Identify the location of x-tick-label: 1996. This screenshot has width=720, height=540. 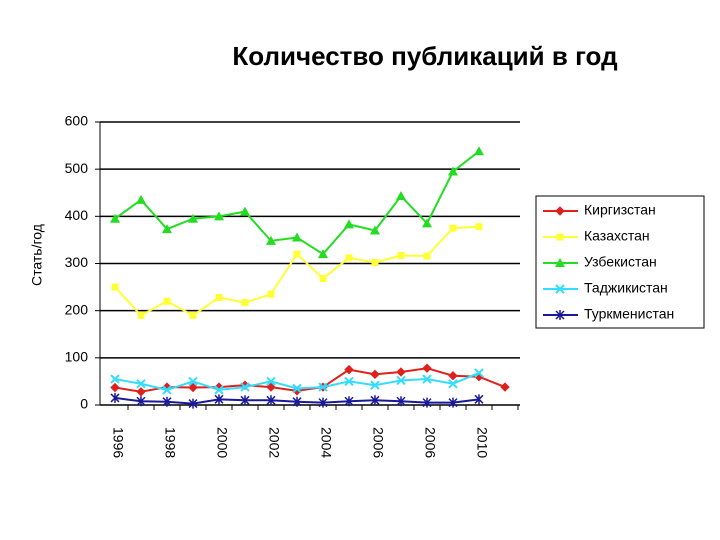
(118, 442).